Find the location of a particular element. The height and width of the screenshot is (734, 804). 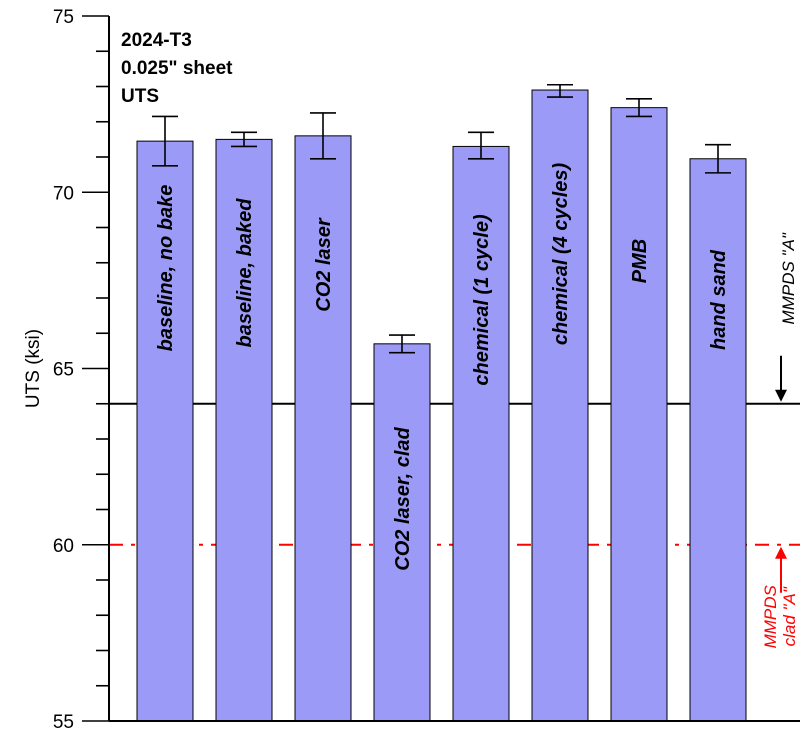

category-label: baseline, baked is located at coordinates (245, 273).